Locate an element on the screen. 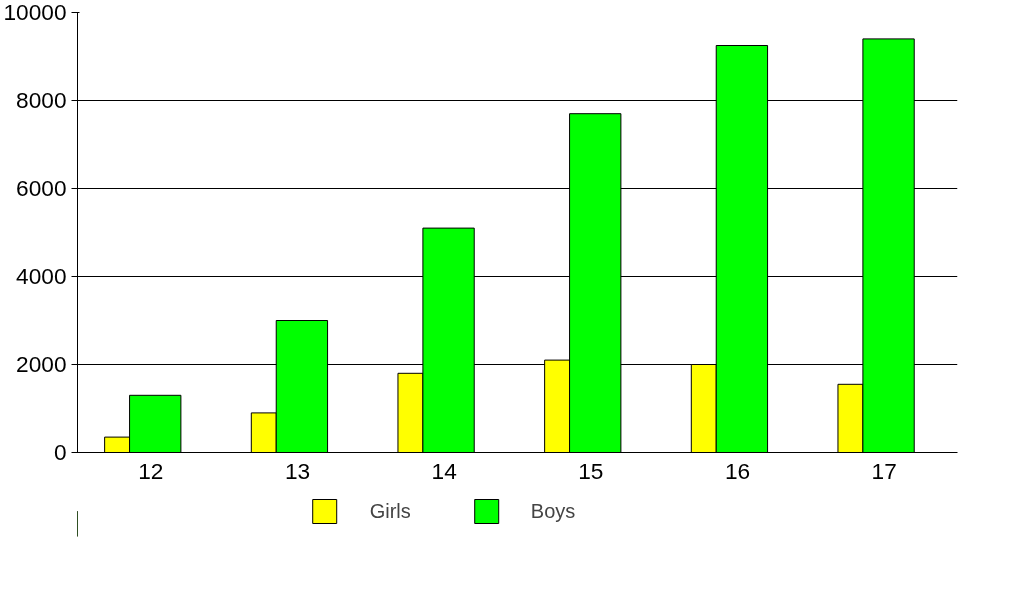 The width and height of the screenshot is (1024, 602). y-tick-label: 10000 is located at coordinates (35, 12).